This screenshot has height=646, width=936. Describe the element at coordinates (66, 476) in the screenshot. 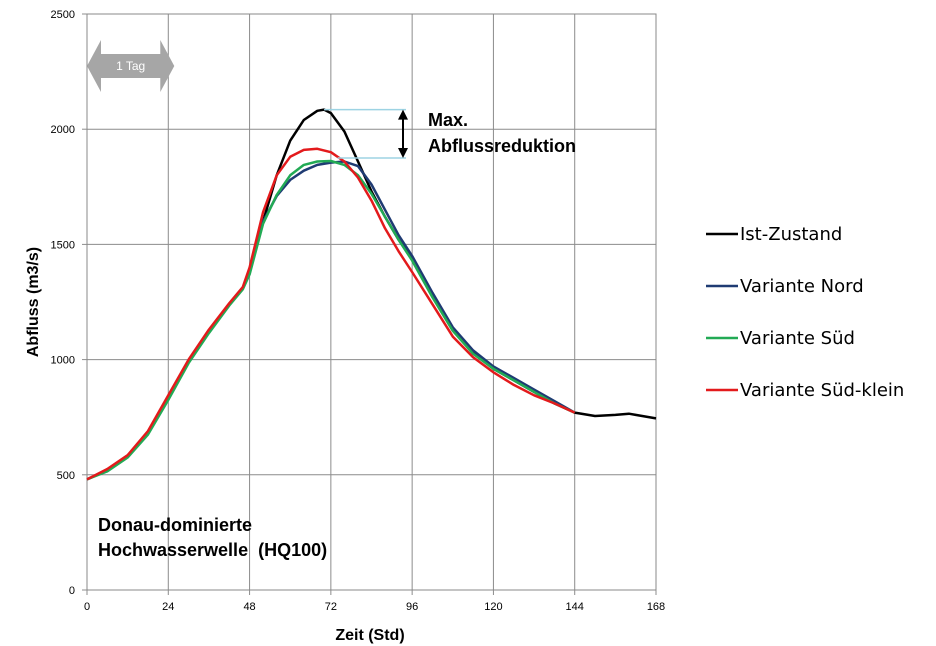

I see `y-tick-label: 500` at that location.